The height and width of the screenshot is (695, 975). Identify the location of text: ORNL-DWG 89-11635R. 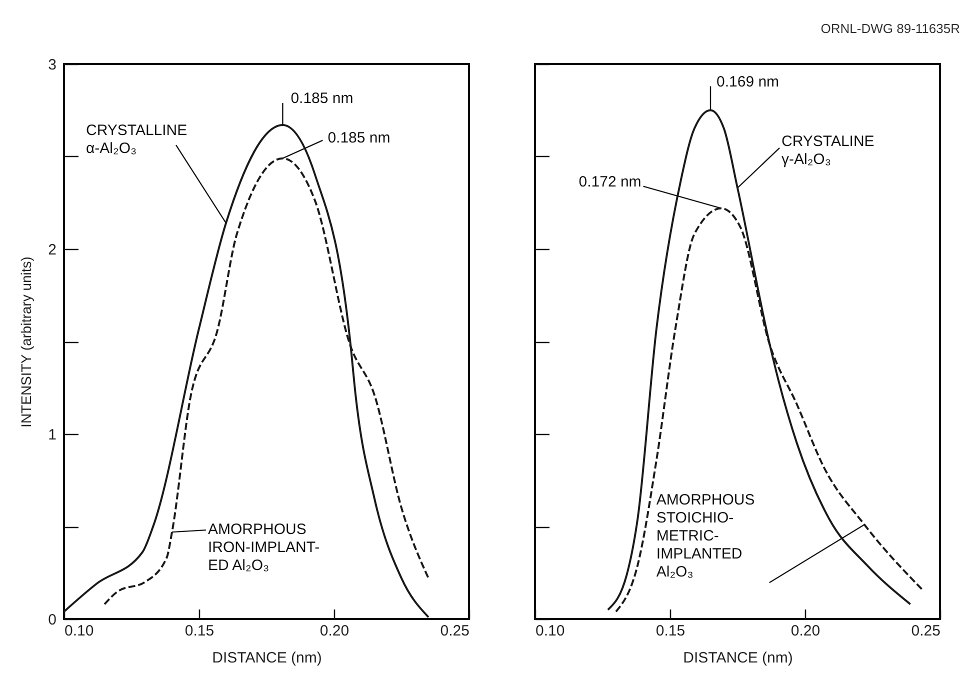
(890, 28).